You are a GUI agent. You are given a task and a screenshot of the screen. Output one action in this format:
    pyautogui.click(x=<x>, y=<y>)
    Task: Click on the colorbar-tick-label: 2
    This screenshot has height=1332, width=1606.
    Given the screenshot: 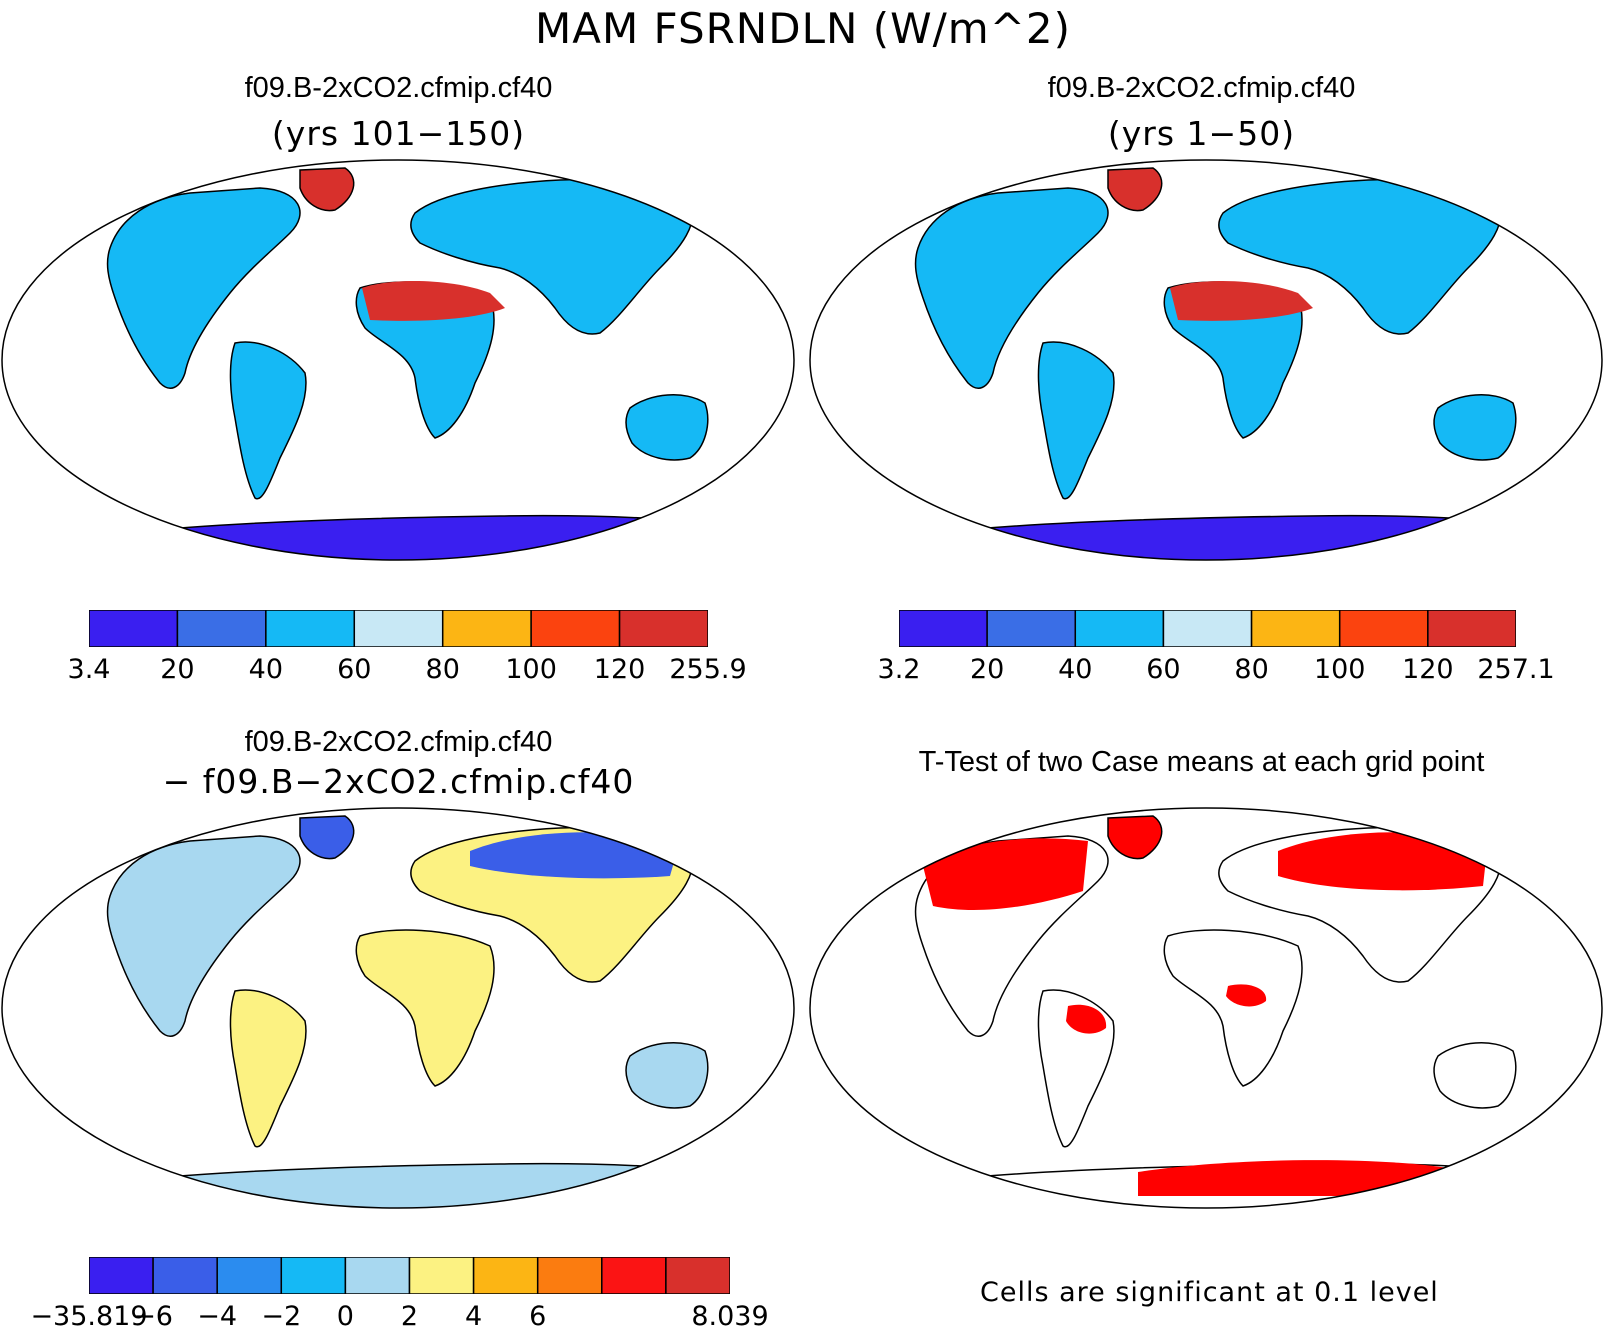 What is the action you would take?
    pyautogui.click(x=409, y=1316)
    